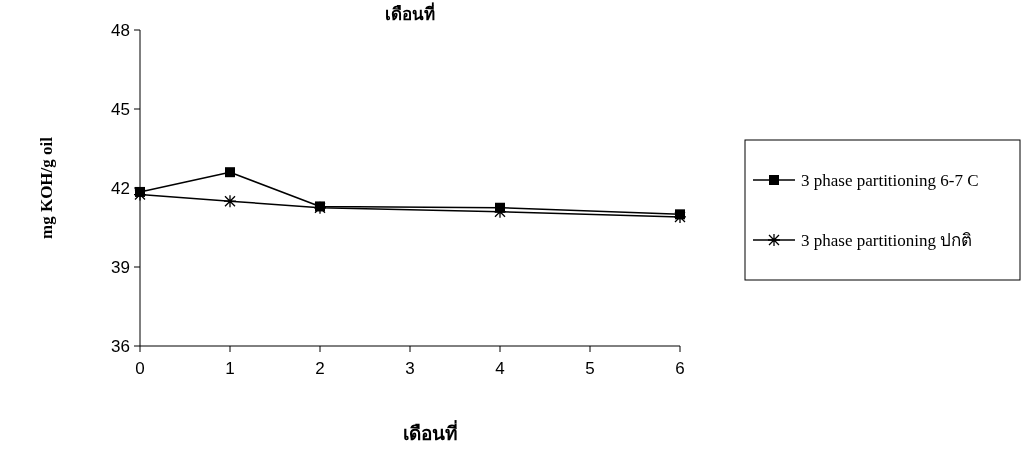 The height and width of the screenshot is (457, 1027). I want to click on y-tick-label: 39, so click(120, 267).